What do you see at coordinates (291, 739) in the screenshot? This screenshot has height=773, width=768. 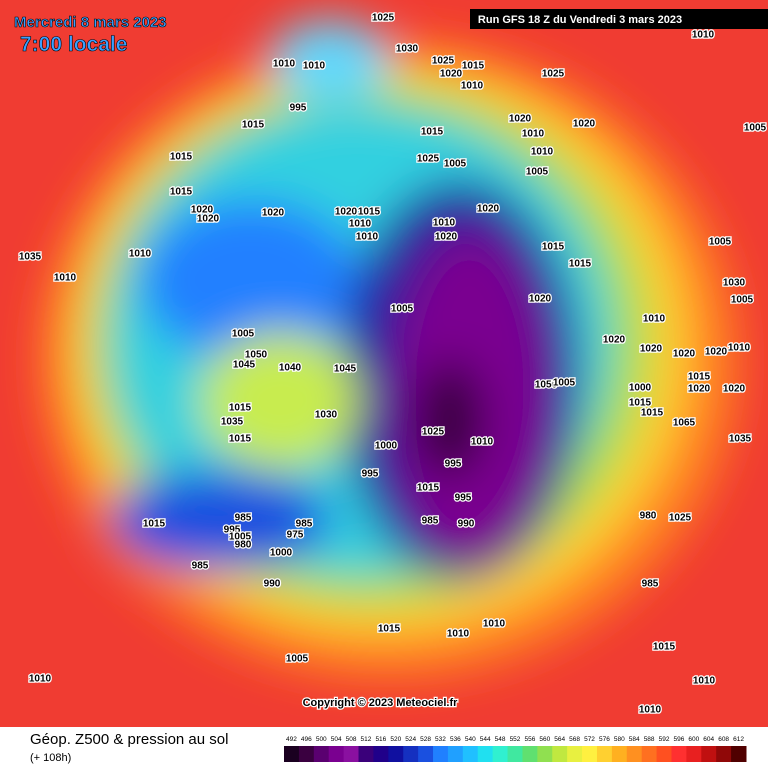 I see `colorbar-label: 492` at bounding box center [291, 739].